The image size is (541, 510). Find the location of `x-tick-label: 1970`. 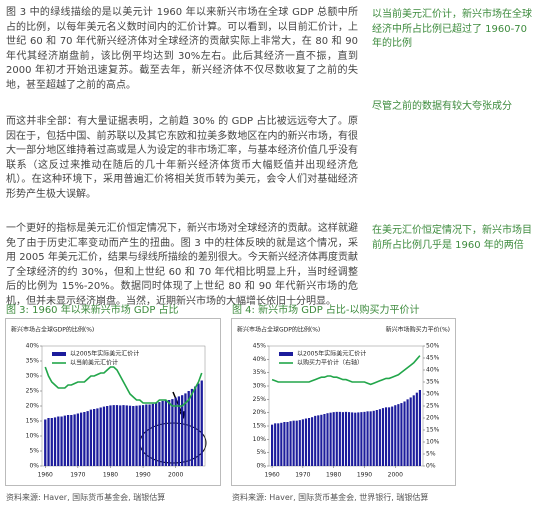

x-tick-label: 1970 is located at coordinates (77, 475).